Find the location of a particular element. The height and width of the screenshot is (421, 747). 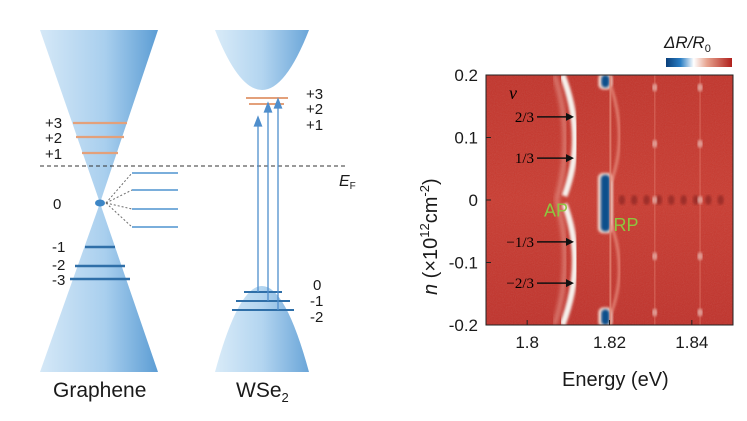

rp-dip-bottom is located at coordinates (605, 317).